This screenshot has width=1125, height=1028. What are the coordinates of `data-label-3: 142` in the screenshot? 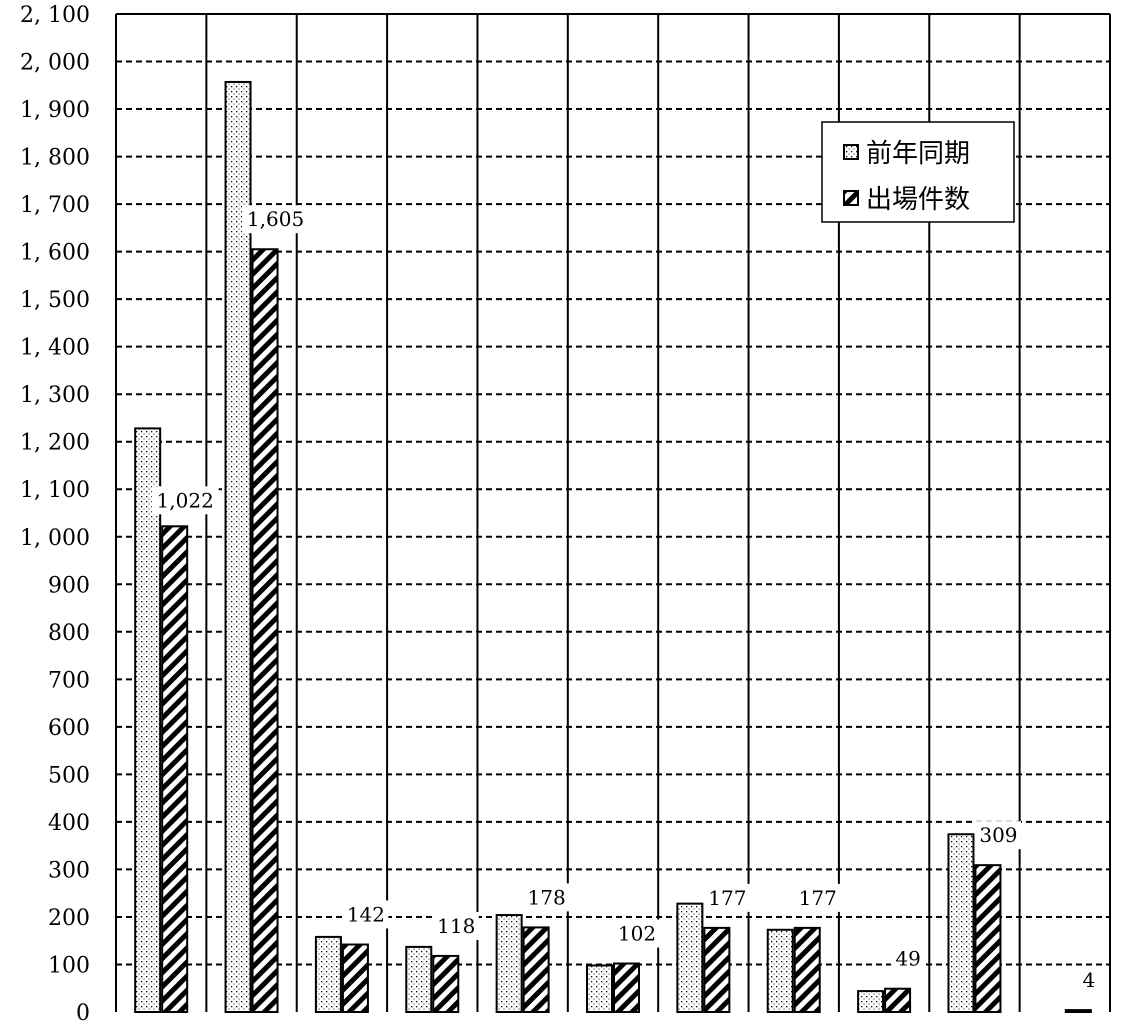 It's located at (366, 915).